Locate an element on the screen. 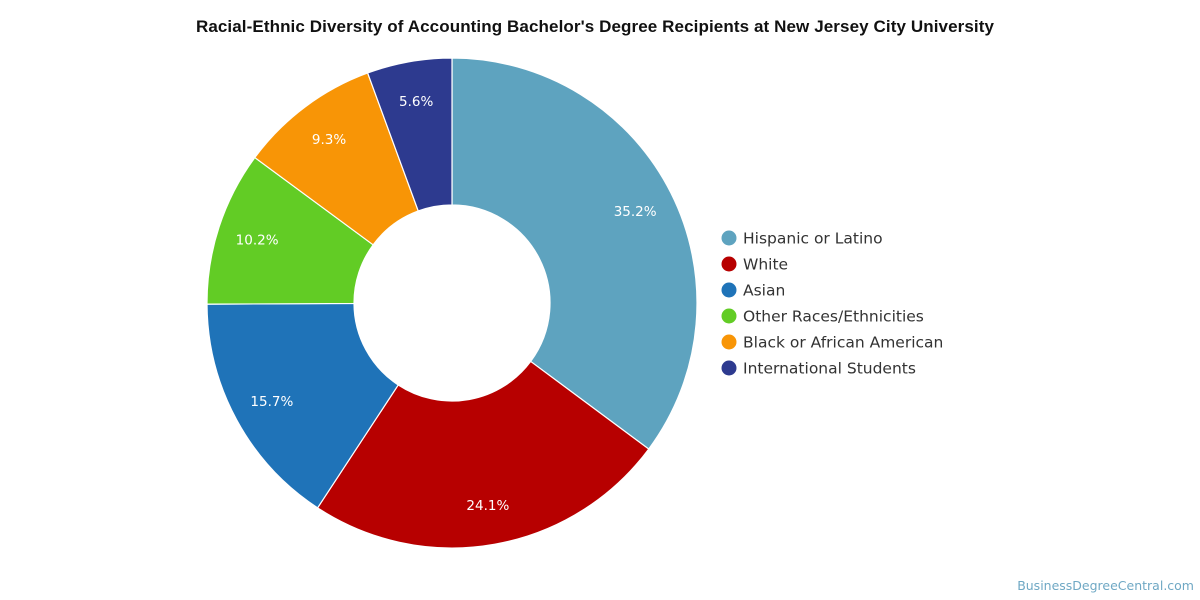 The image size is (1200, 600). slice-label-international-students: 5.6% is located at coordinates (416, 102).